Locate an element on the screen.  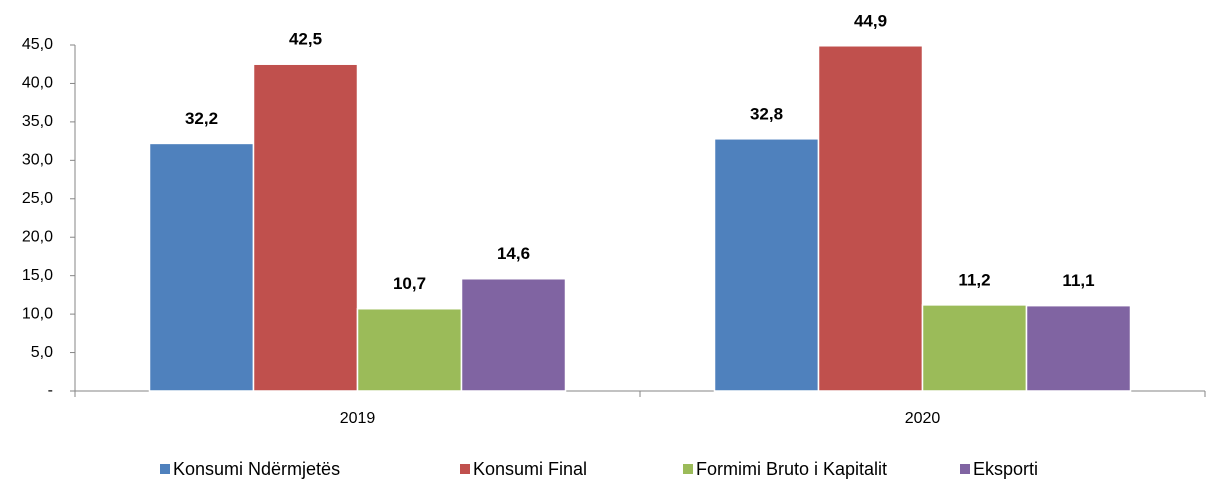
x-tick-label: 2020 is located at coordinates (923, 418).